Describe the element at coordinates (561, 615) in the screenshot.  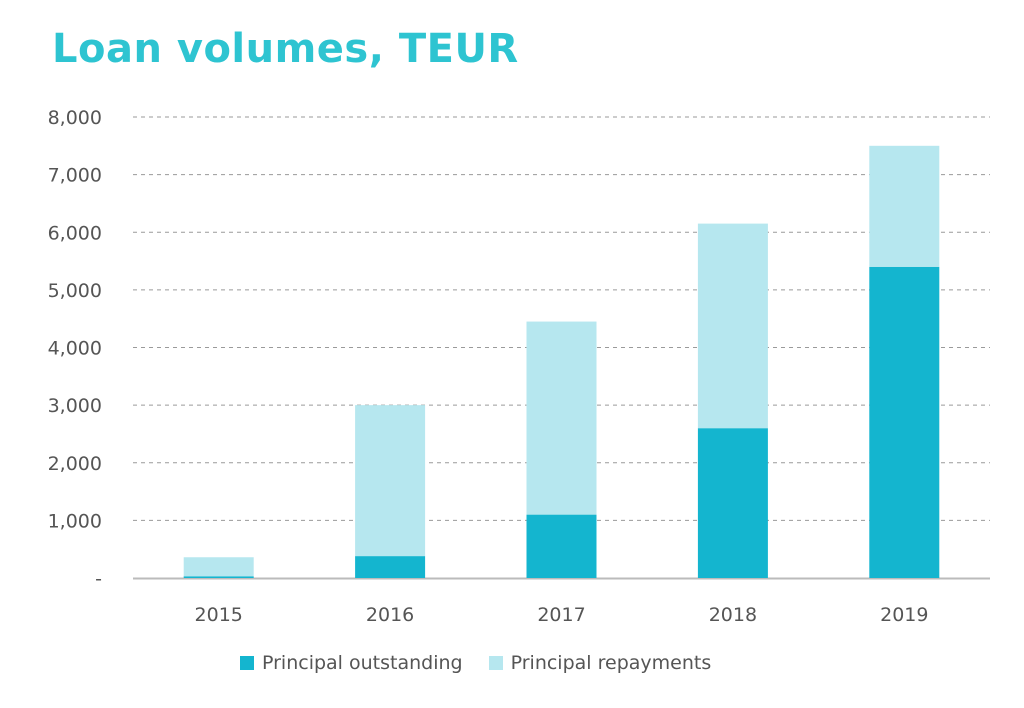
I see `x-tick-label: 2017` at that location.